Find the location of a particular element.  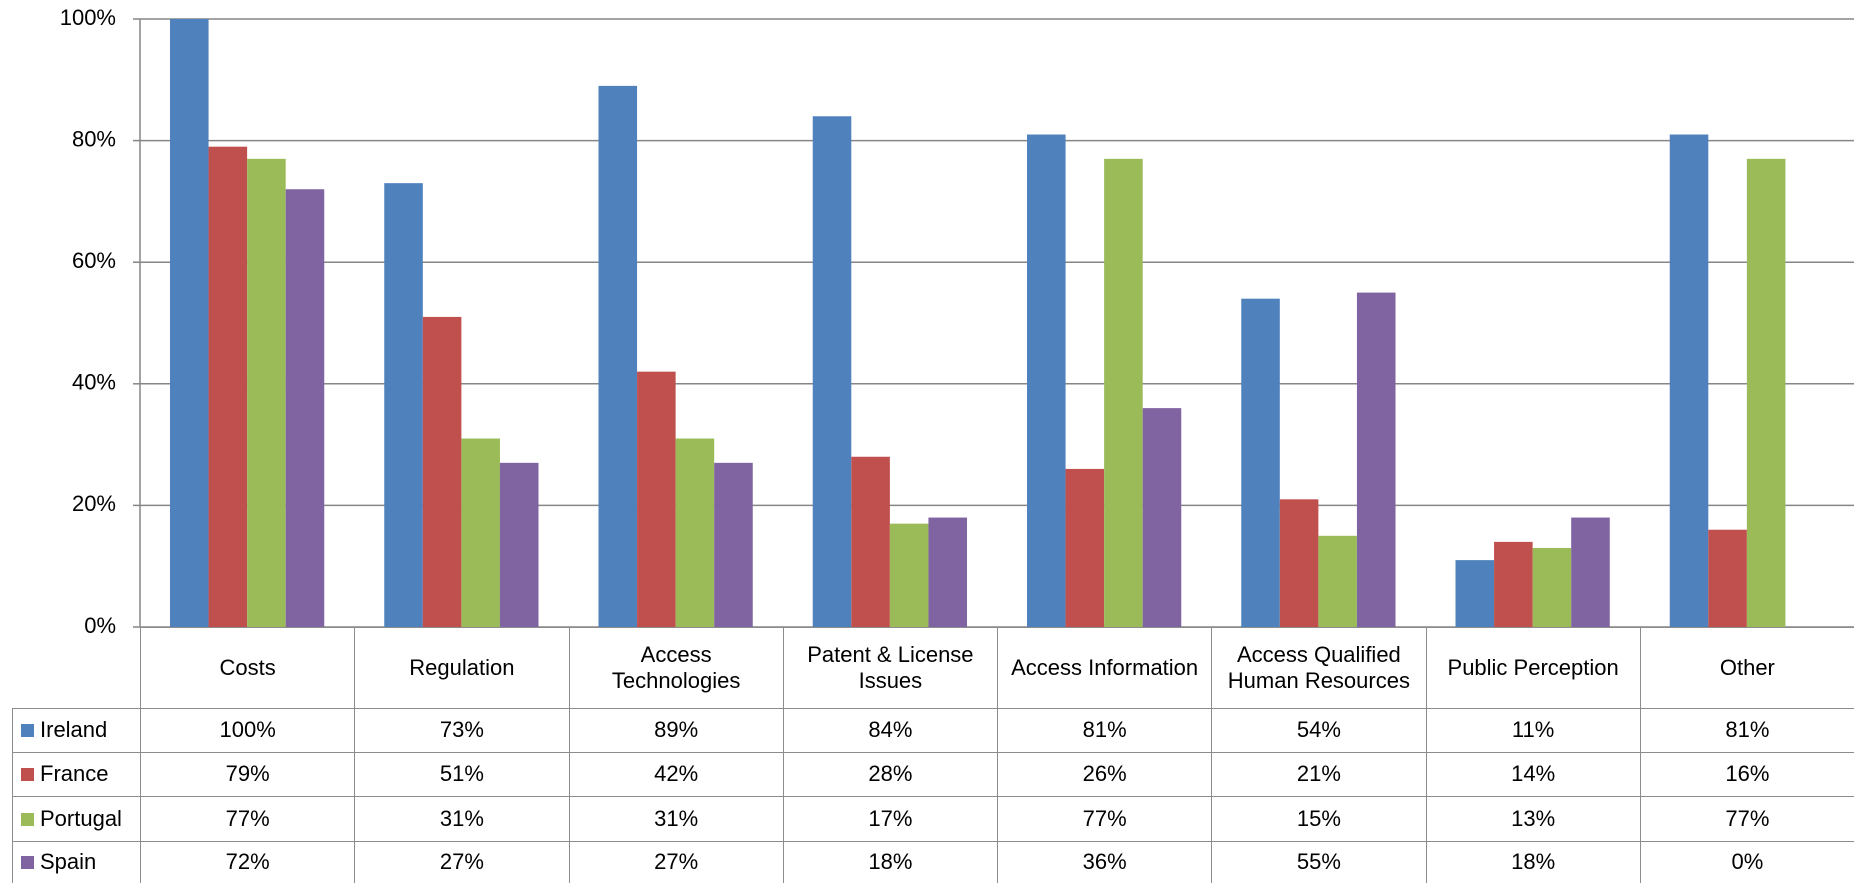

table-value: 54% is located at coordinates (1319, 730).